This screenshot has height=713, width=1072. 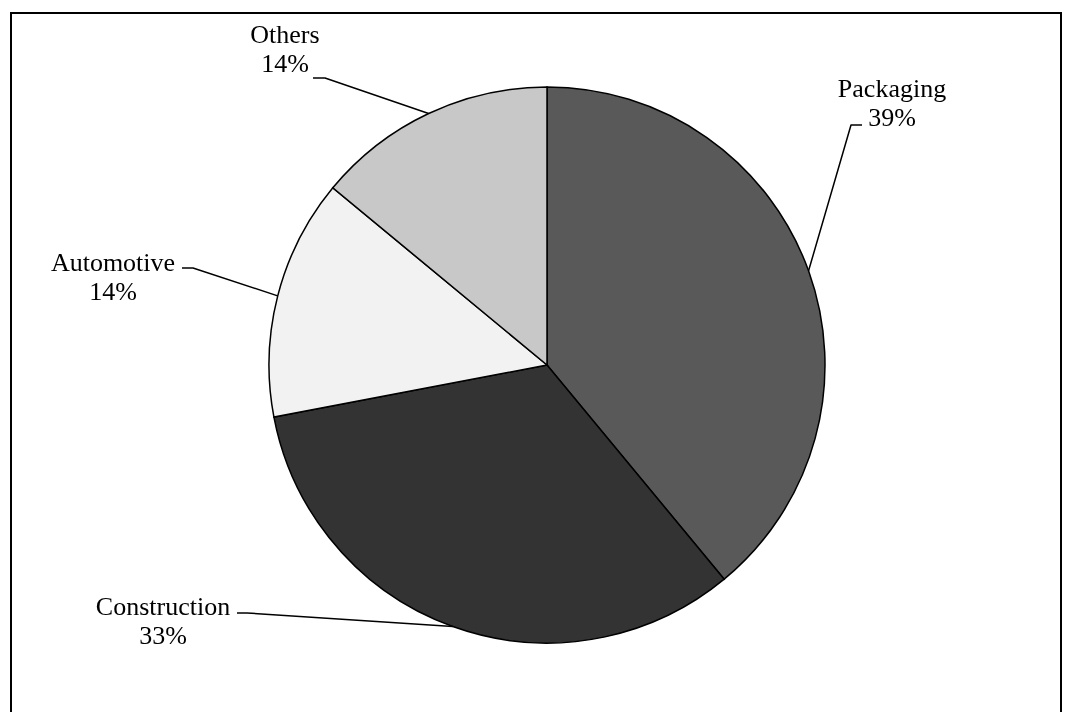 What do you see at coordinates (163, 635) in the screenshot?
I see `data-label: 33%` at bounding box center [163, 635].